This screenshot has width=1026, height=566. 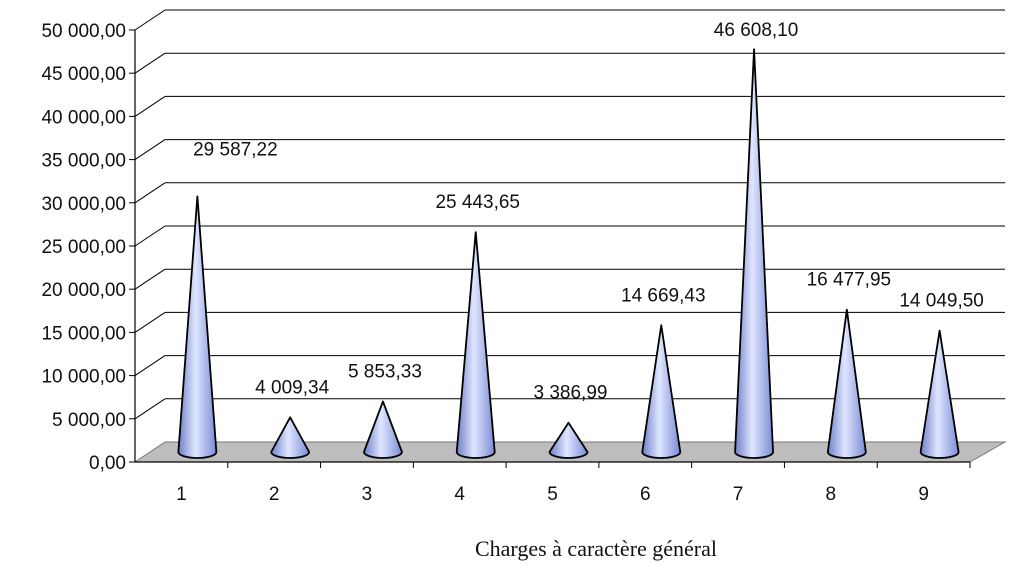 I want to click on y-tick-label: 35 000,00, so click(x=83, y=161).